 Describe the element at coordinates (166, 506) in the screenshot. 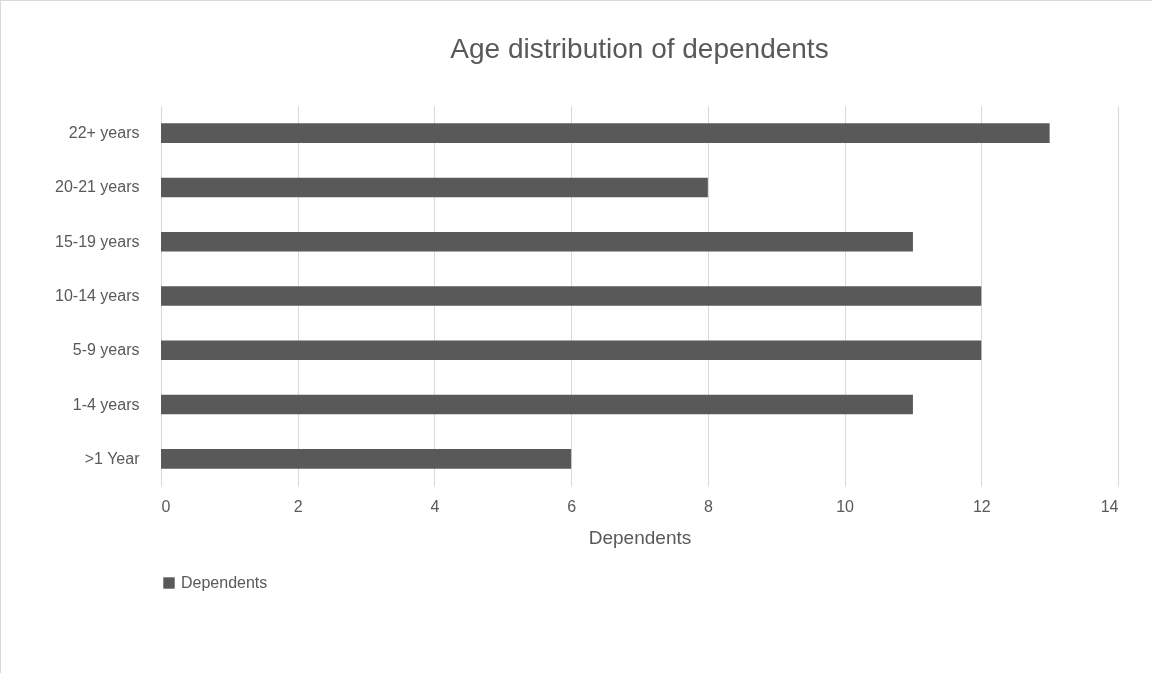

I see `x-tick-label: 0` at that location.